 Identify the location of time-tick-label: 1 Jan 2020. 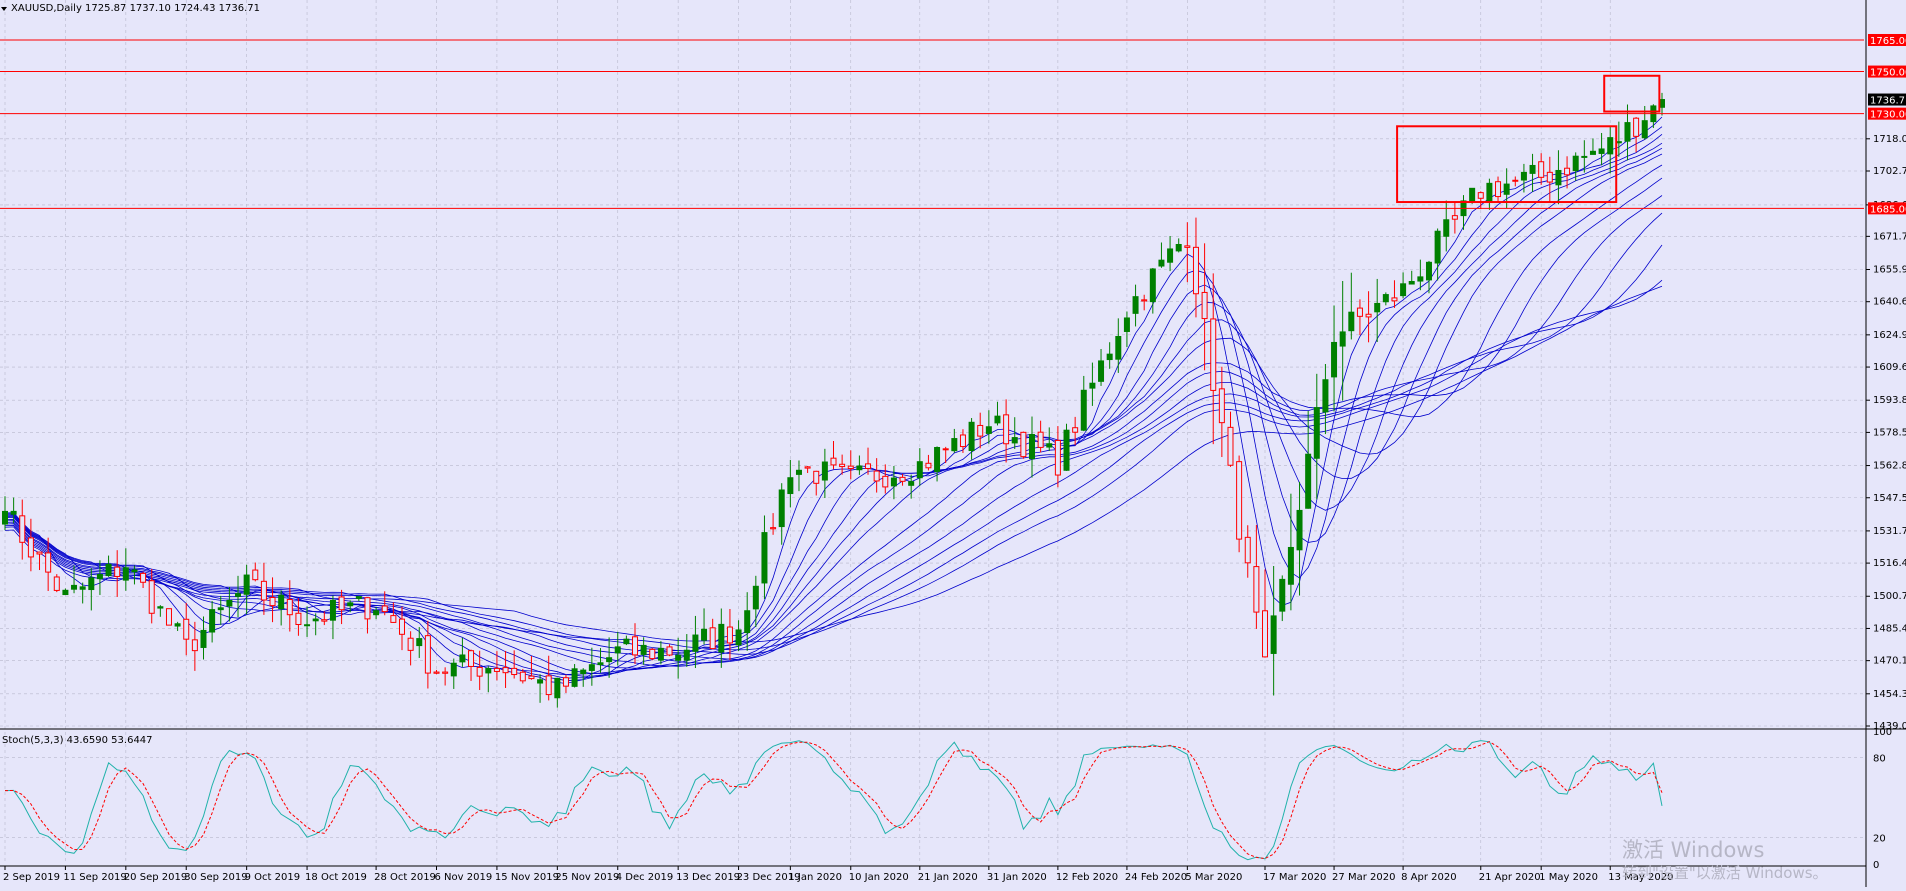
(815, 877).